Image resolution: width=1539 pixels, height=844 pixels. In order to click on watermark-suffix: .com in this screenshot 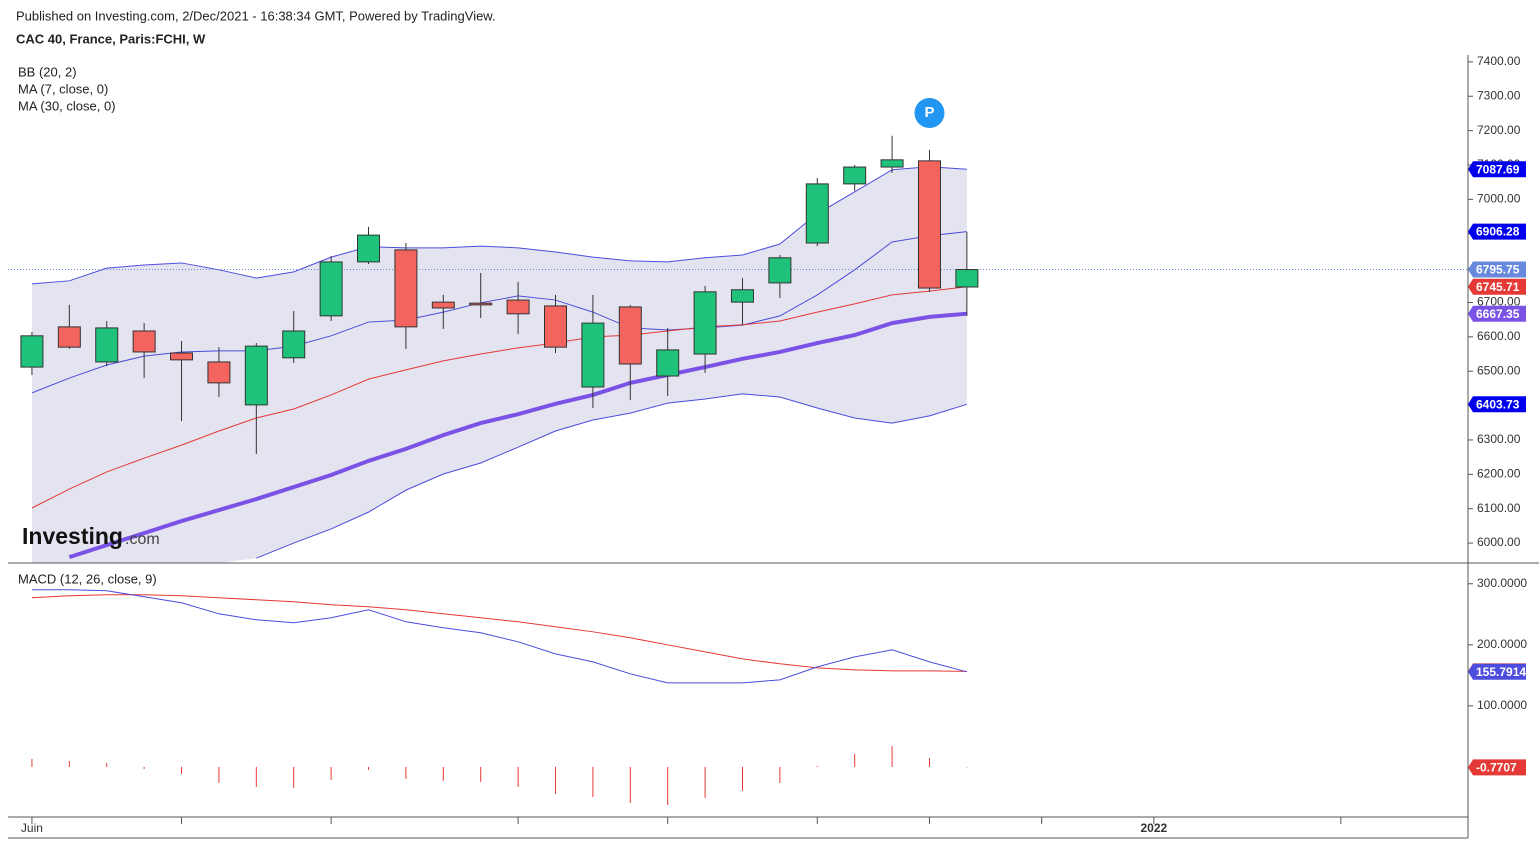, I will do `click(142, 539)`.